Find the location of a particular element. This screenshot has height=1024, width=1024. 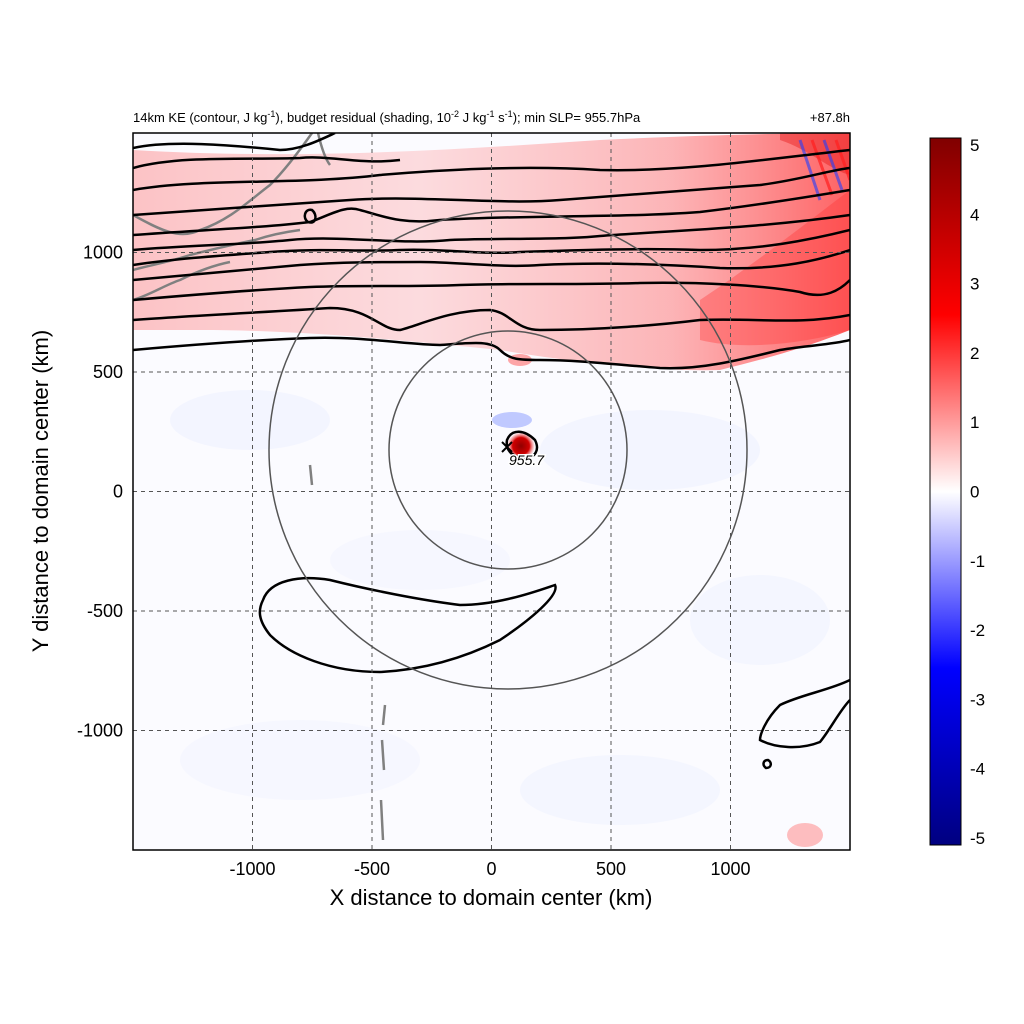

colorbar-tick-label: 3 is located at coordinates (974, 284).